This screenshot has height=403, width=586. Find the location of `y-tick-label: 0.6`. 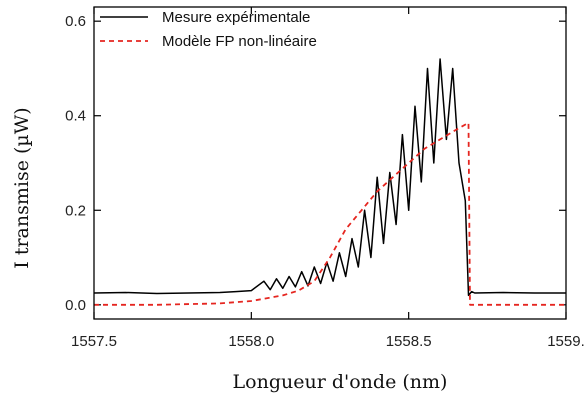

y-tick-label: 0.6 is located at coordinates (75, 21).